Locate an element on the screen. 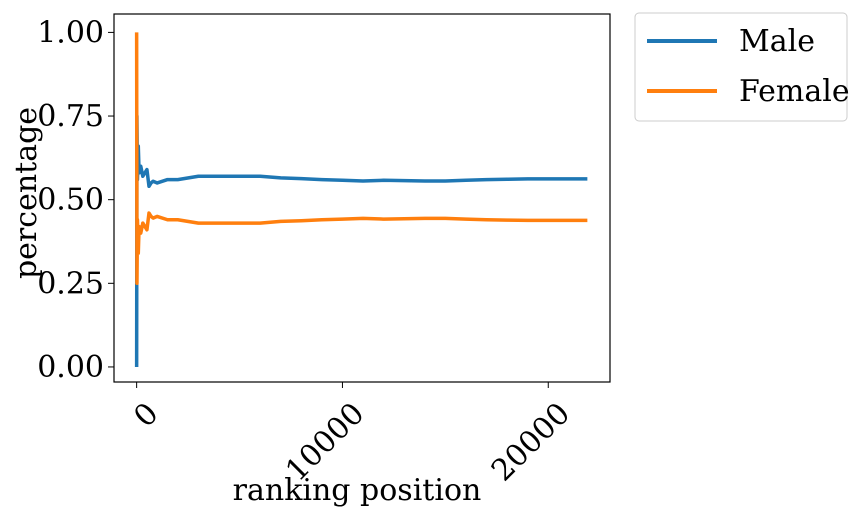  y-axis-label: percentage is located at coordinates (26, 193).